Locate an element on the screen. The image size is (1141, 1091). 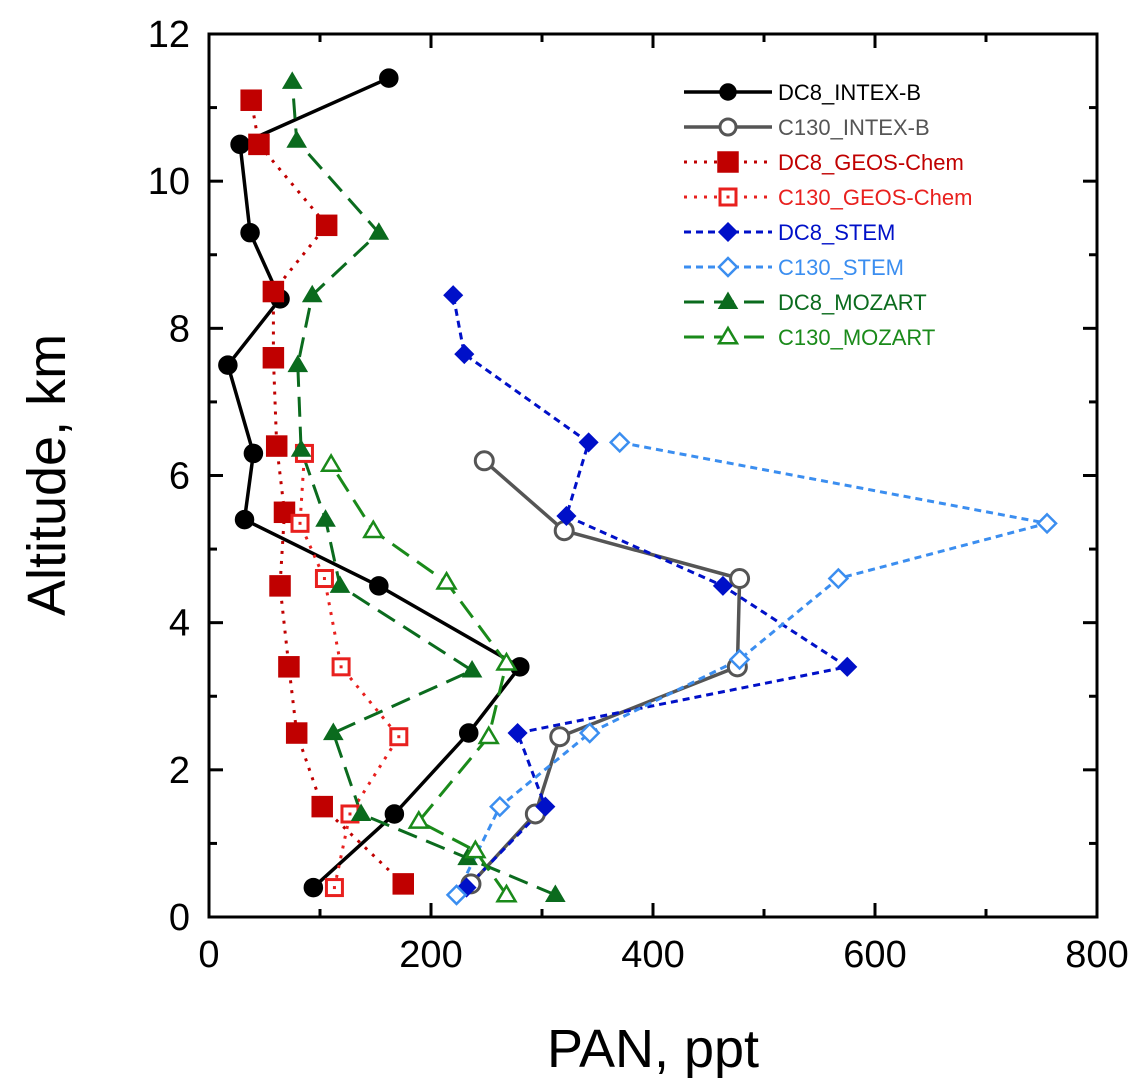
legend-item: DC8_MOZART is located at coordinates (805, 302).